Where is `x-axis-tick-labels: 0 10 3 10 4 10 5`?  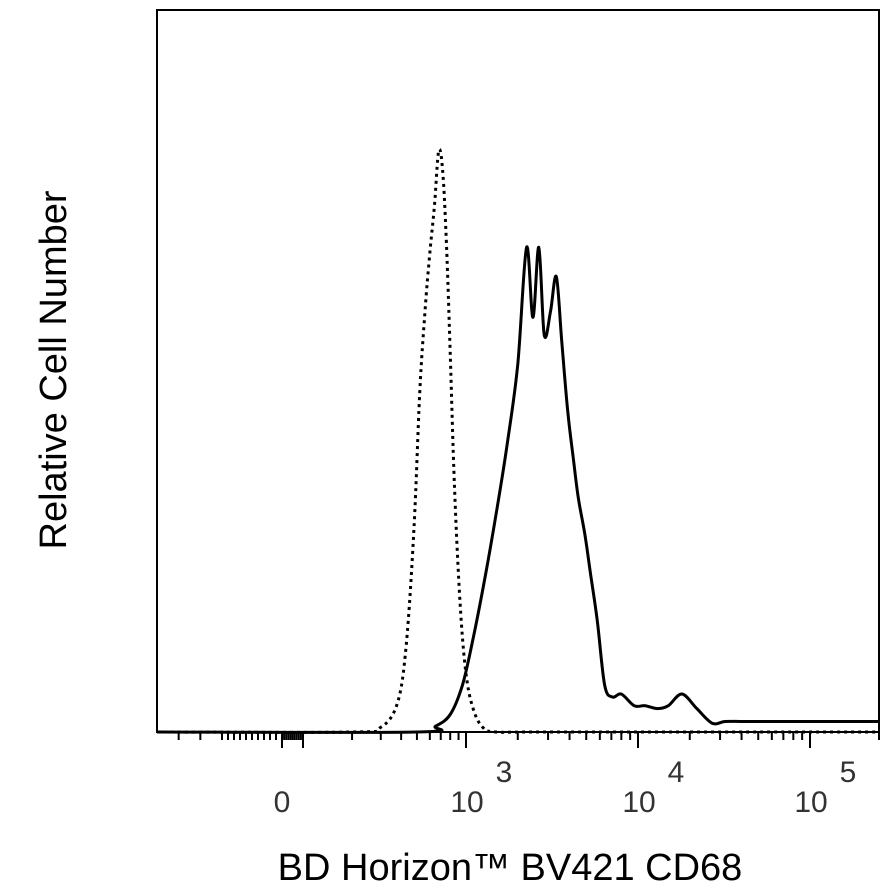 x-axis-tick-labels: 0 10 3 10 4 10 5 is located at coordinates (565, 787).